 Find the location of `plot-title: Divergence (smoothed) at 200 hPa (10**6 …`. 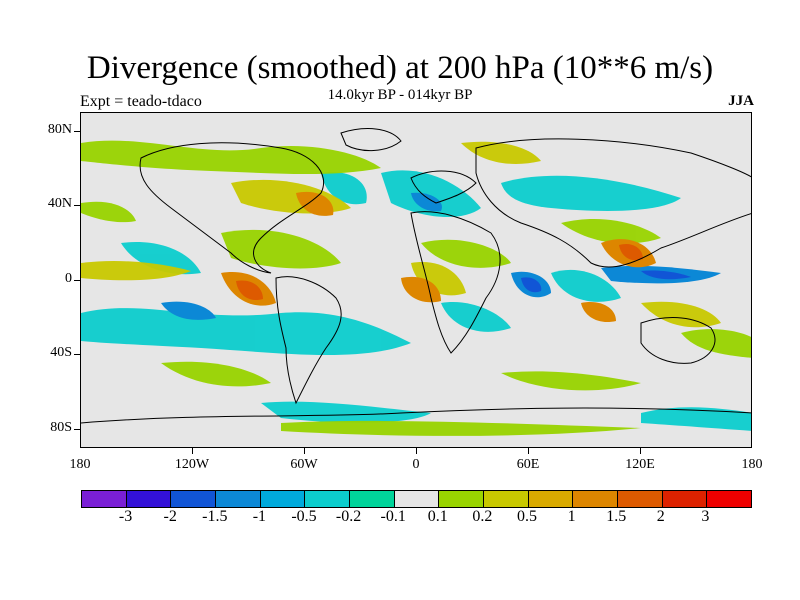

plot-title: Divergence (smoothed) at 200 hPa (10**6 … is located at coordinates (400, 68).